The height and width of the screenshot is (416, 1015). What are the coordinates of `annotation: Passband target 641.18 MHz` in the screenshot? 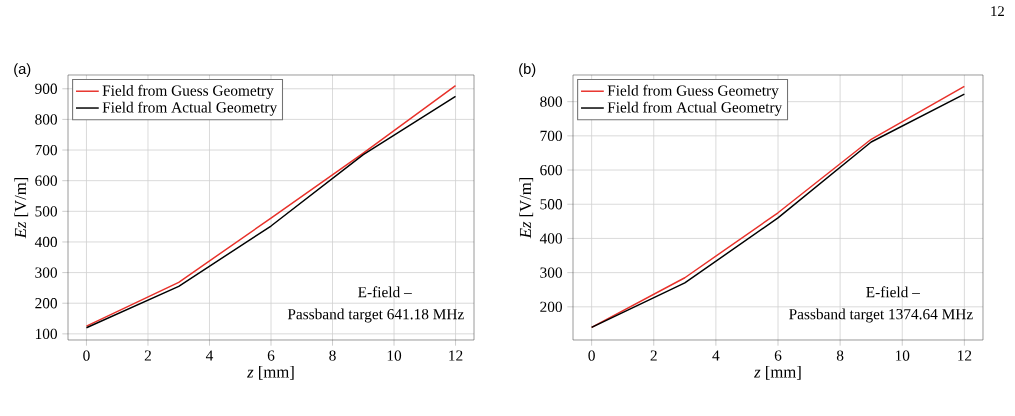 It's located at (375, 315).